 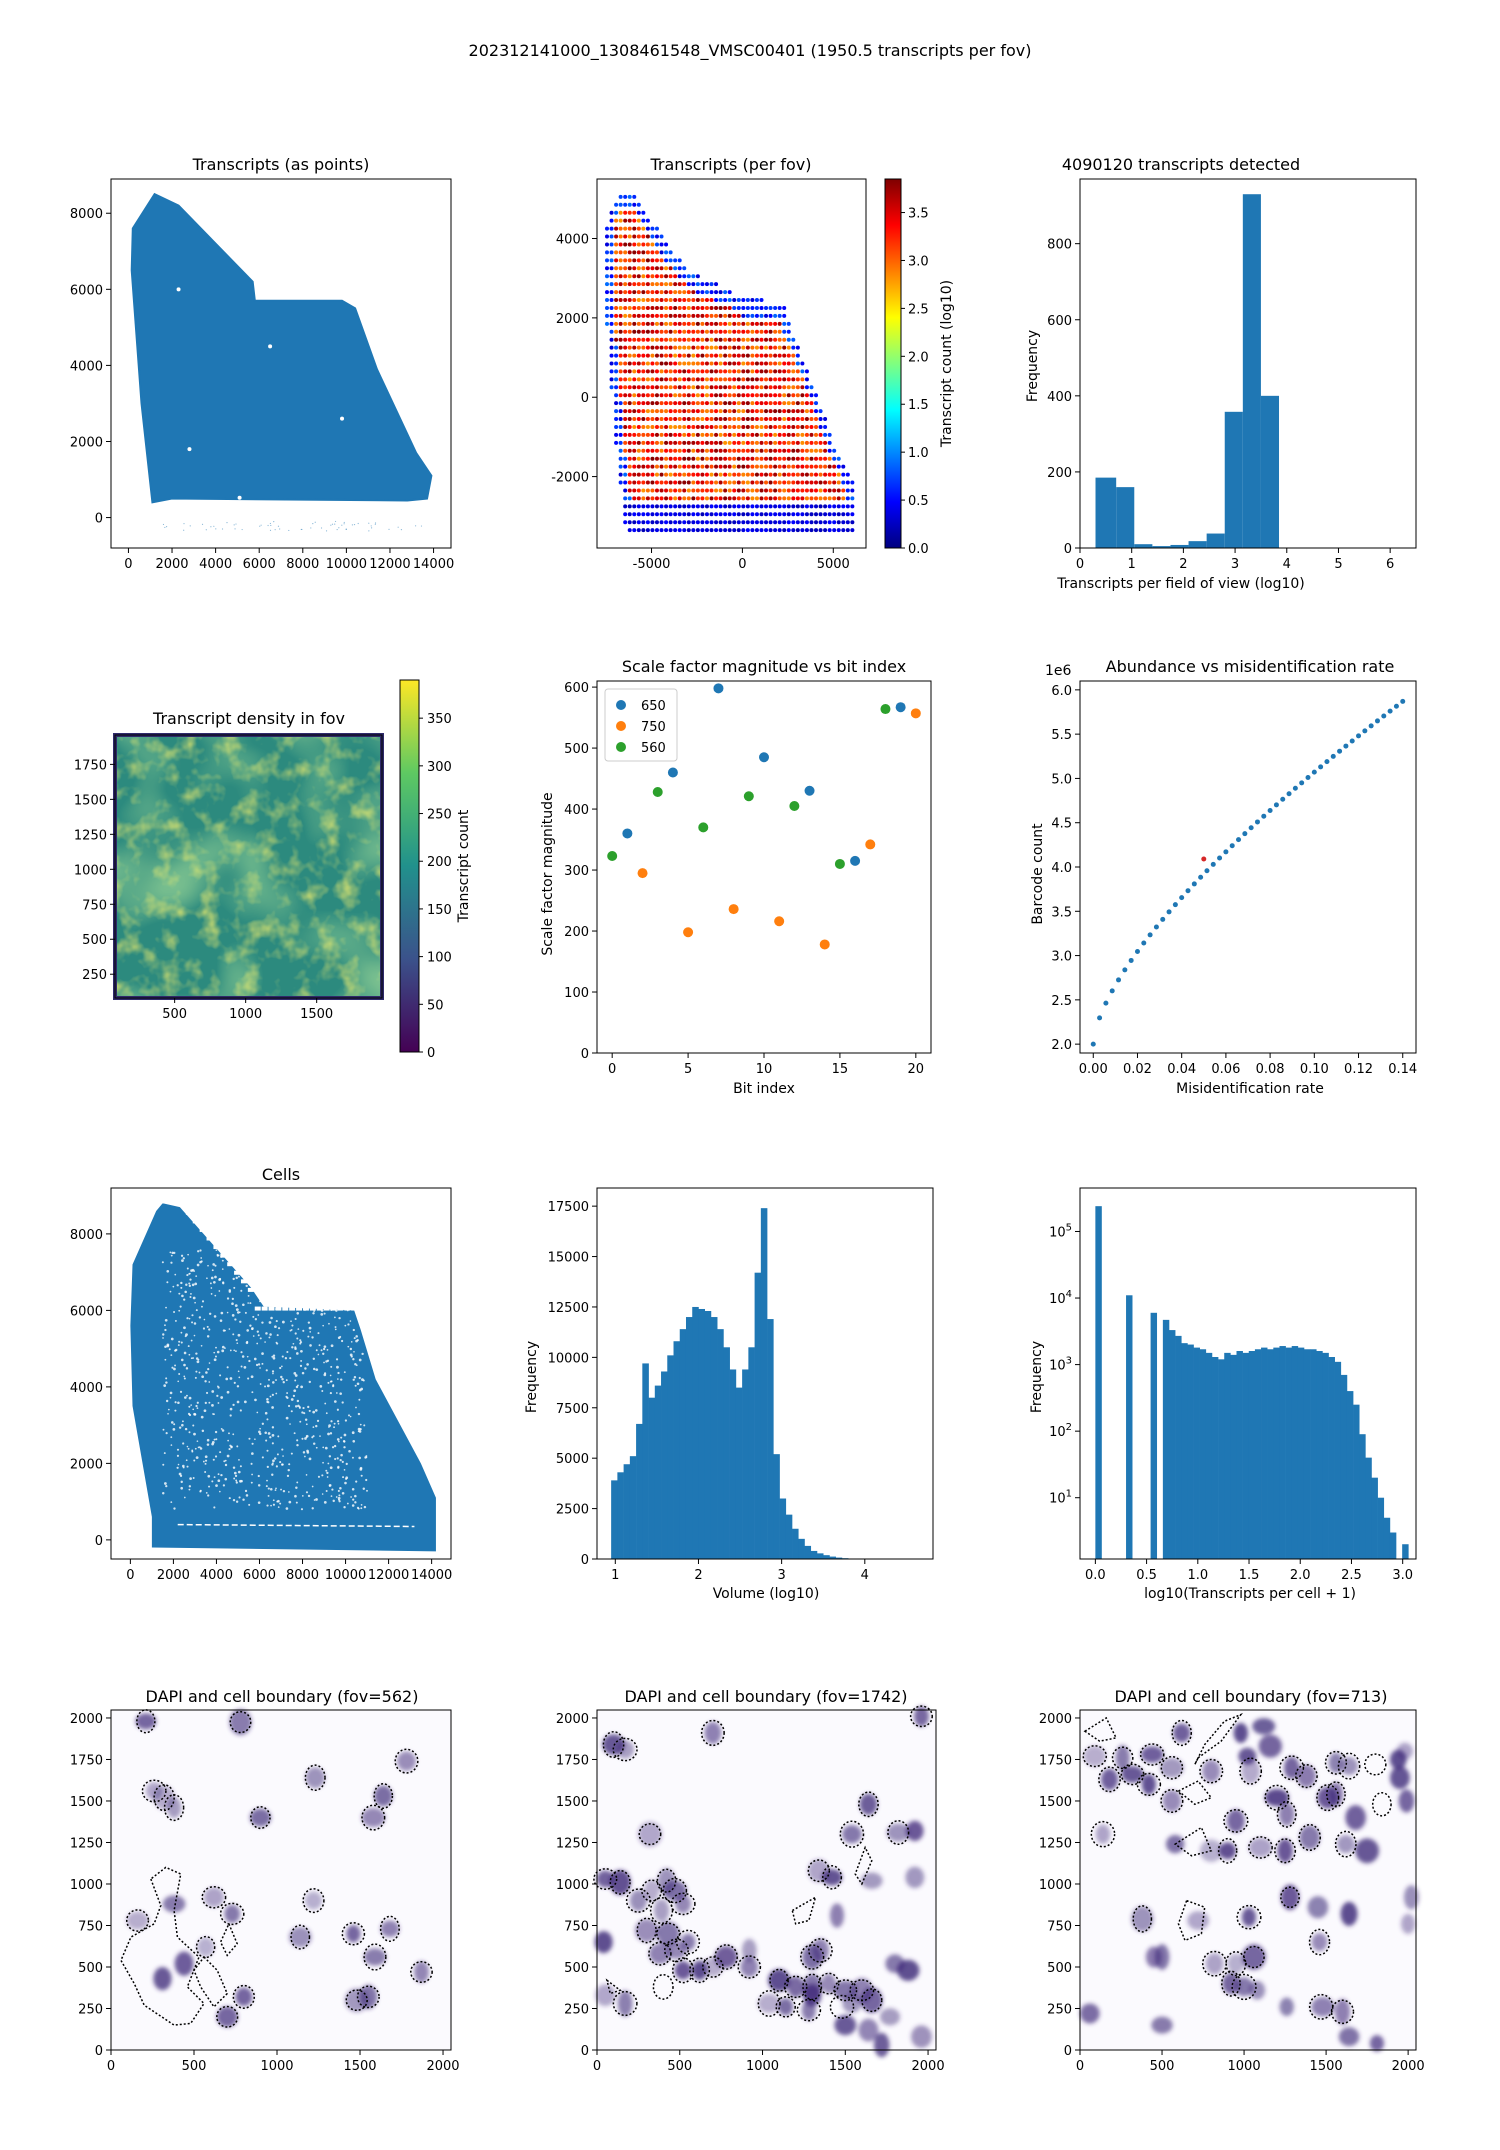 What do you see at coordinates (840, 1069) in the screenshot?
I see `x-tick-label: 15` at bounding box center [840, 1069].